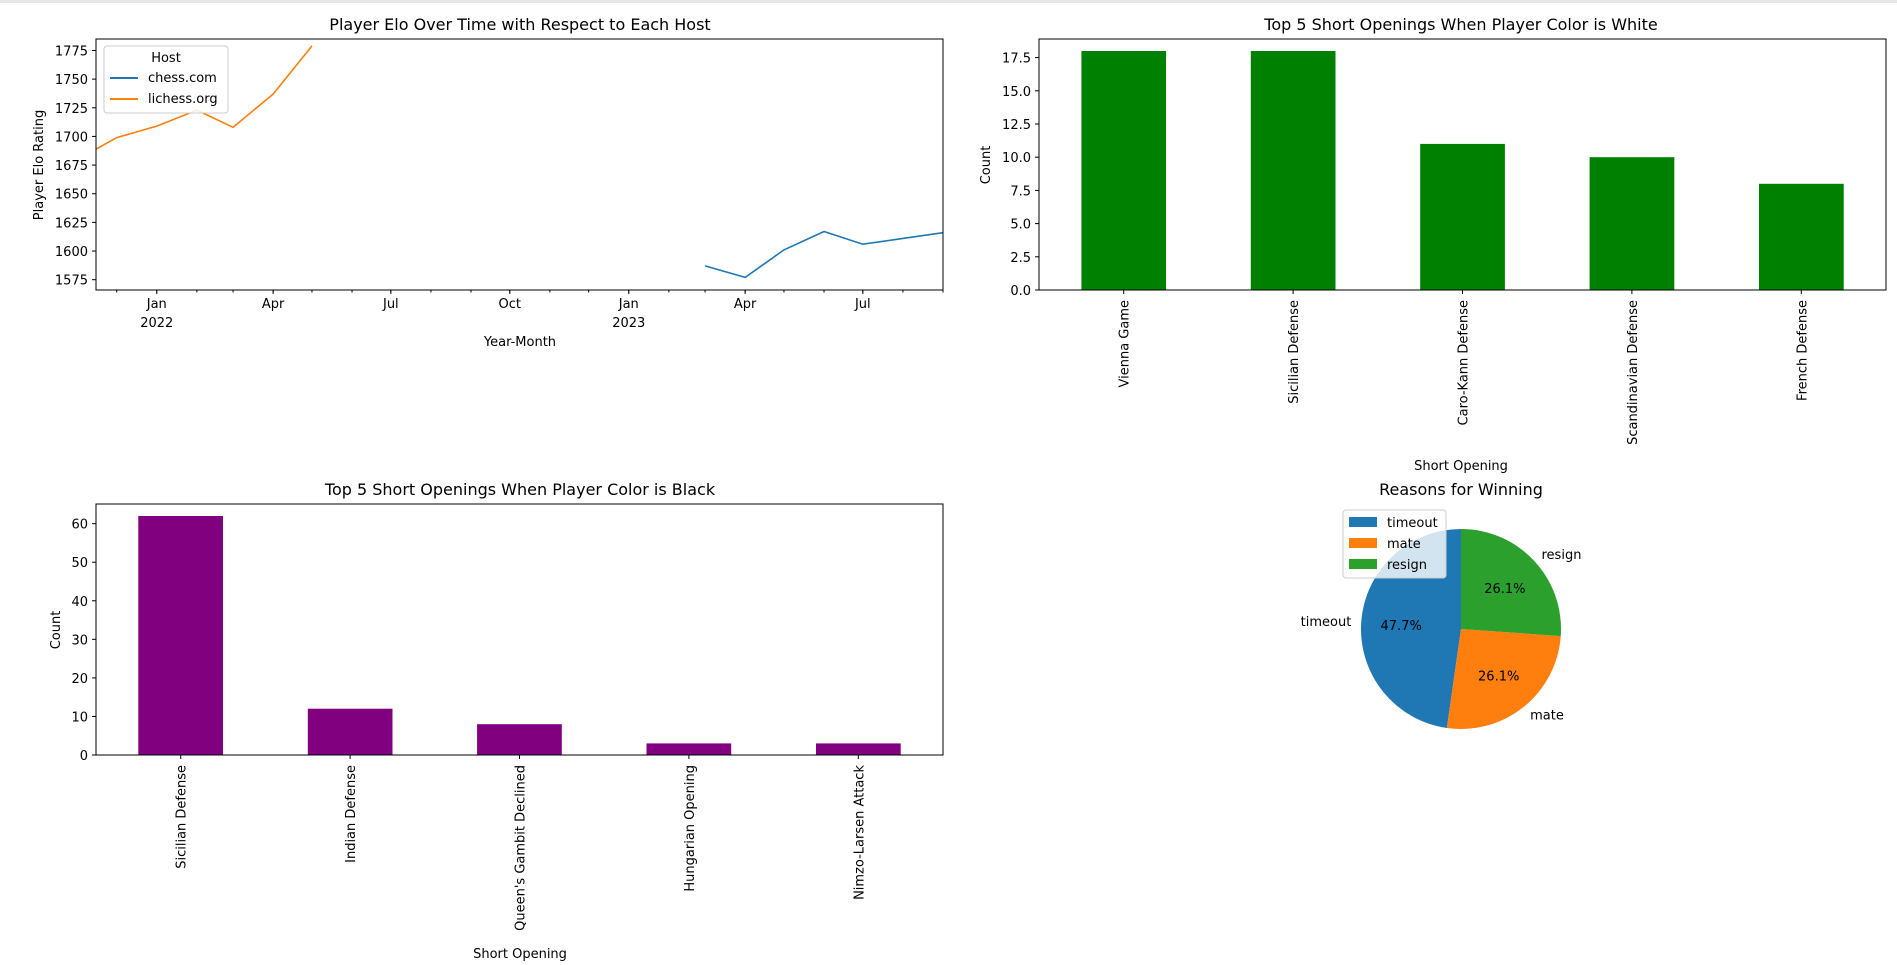 This screenshot has width=1897, height=965. I want to click on black-bar-indian-defense, so click(350, 731).